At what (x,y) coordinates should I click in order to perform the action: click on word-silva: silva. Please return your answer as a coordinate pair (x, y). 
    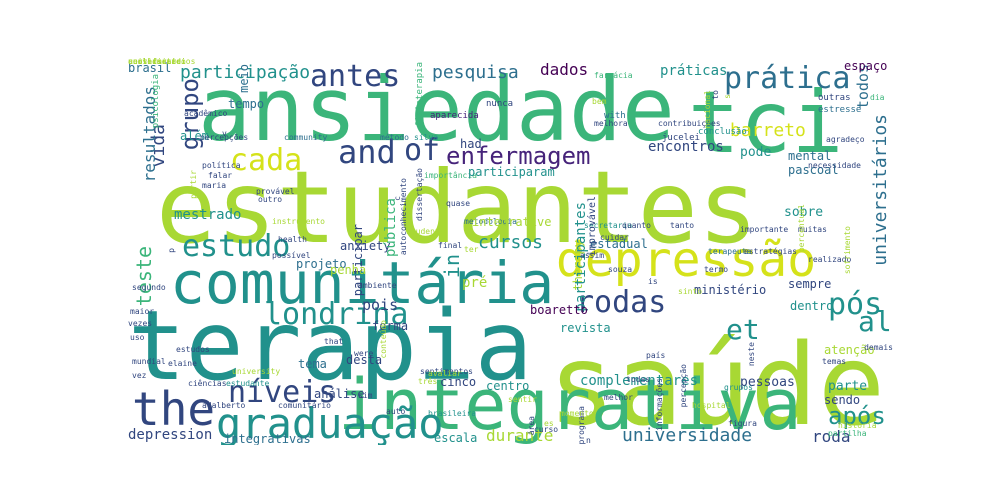
    Looking at the image, I should click on (426, 137).